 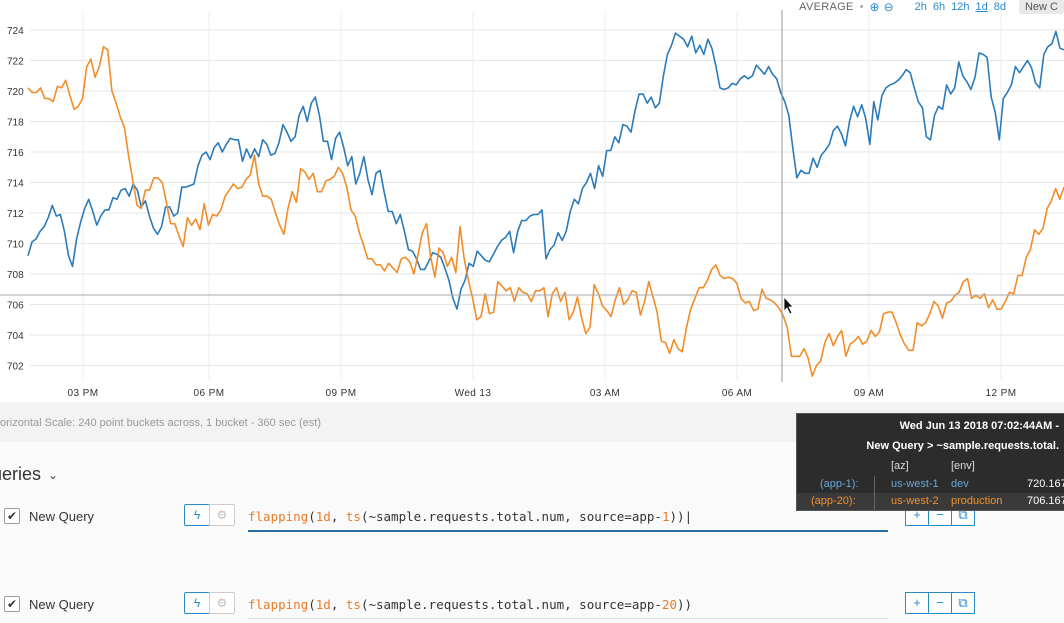 I want to click on mouse-cursor-icon, so click(x=788, y=305).